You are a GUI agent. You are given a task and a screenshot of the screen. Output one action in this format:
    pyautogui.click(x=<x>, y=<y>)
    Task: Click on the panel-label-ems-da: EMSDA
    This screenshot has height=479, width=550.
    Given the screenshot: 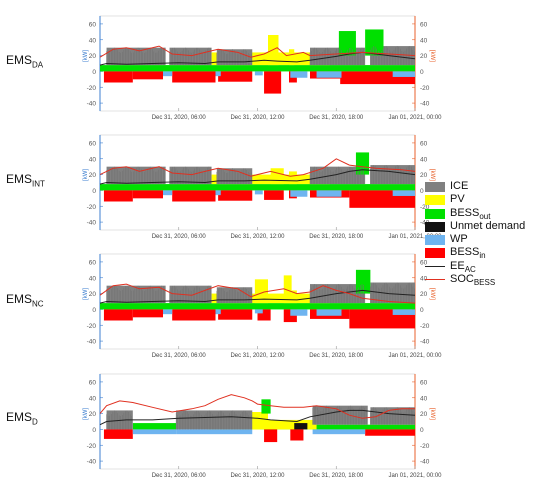 What is the action you would take?
    pyautogui.click(x=24, y=61)
    